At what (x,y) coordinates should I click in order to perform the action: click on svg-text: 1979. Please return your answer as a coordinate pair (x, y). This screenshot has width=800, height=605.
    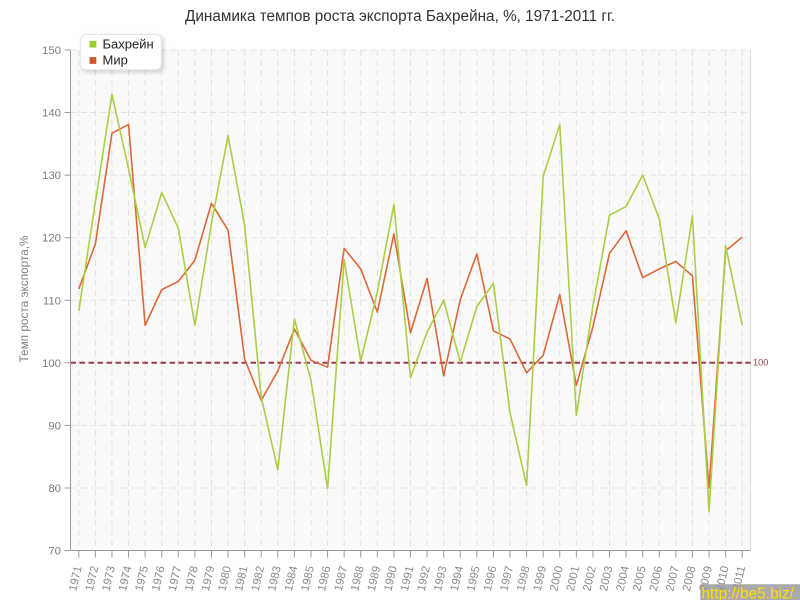
    Looking at the image, I should click on (208, 578).